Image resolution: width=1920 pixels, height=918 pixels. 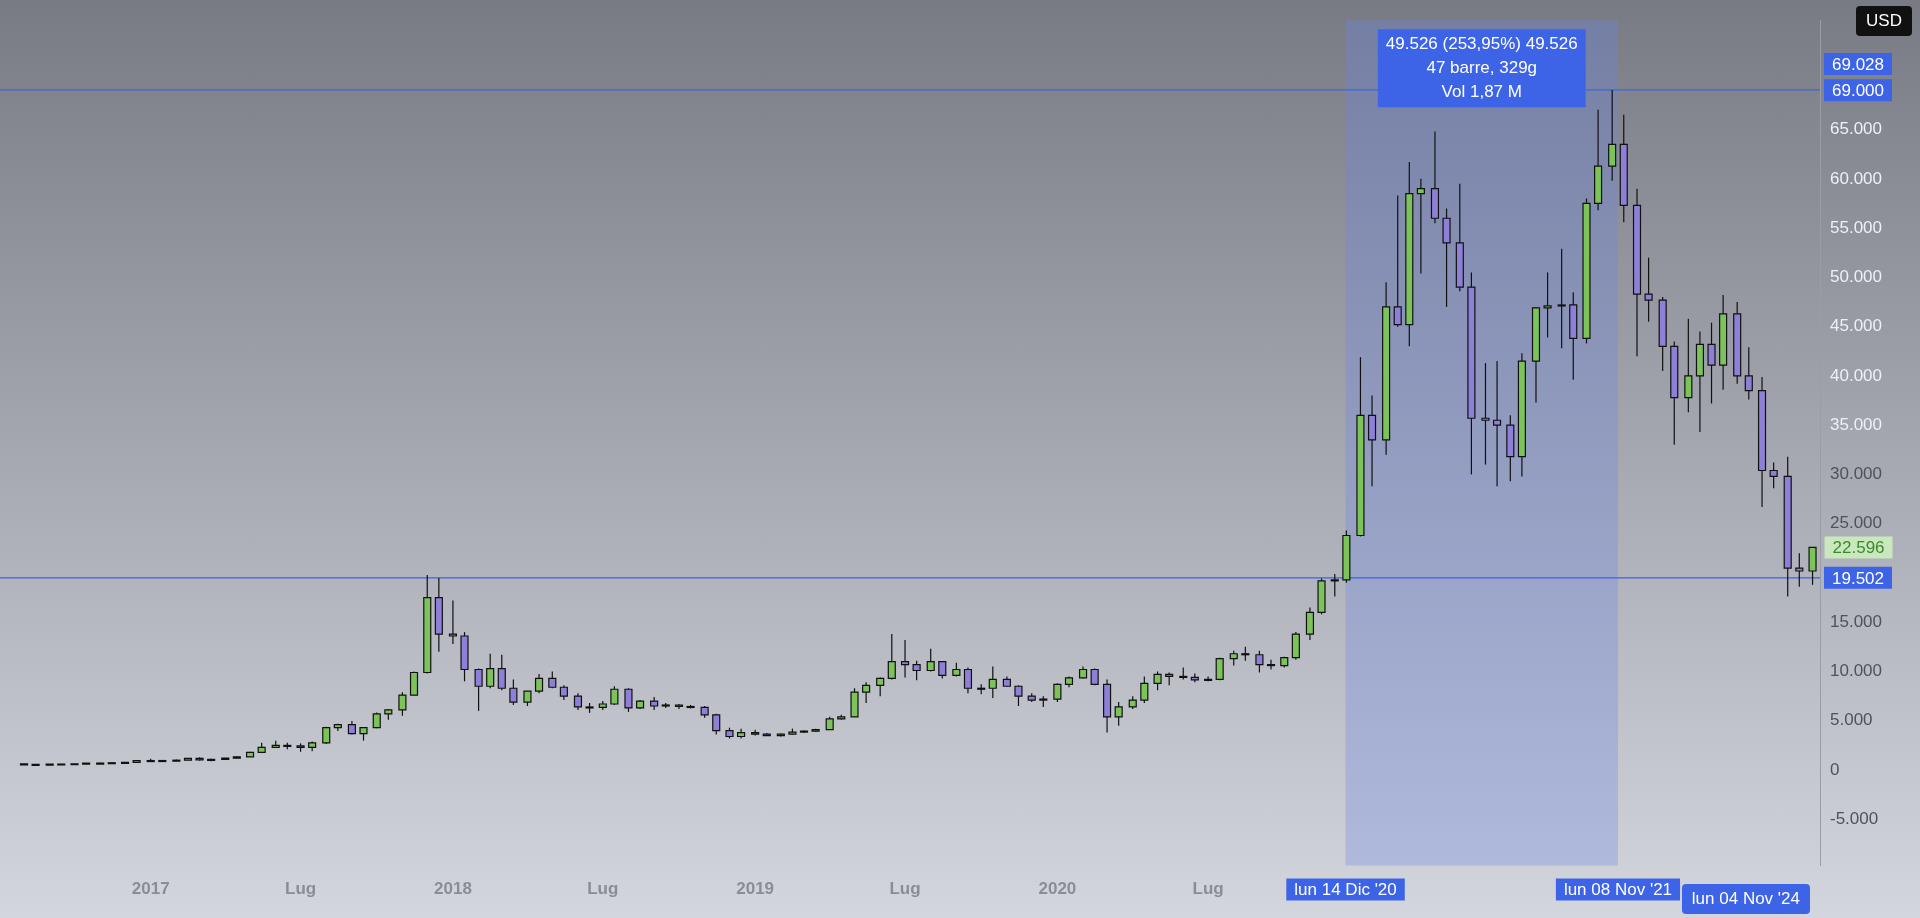 I want to click on y-tick-label: -5.000, so click(x=1854, y=818).